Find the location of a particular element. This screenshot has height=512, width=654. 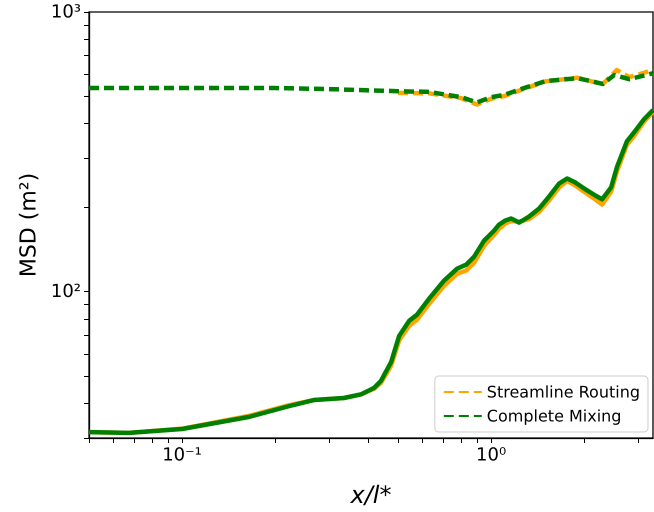

x-tick-label: 10⁰ is located at coordinates (491, 455).